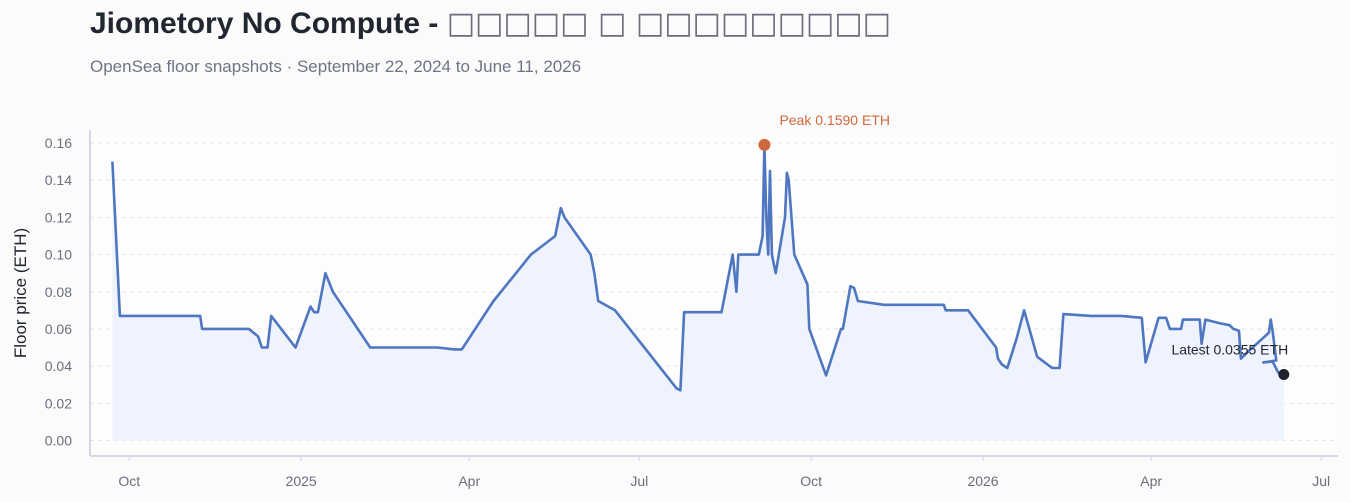 The image size is (1350, 502). What do you see at coordinates (268, 23) in the screenshot?
I see `chart-title-text: Jiometory No Compute -` at bounding box center [268, 23].